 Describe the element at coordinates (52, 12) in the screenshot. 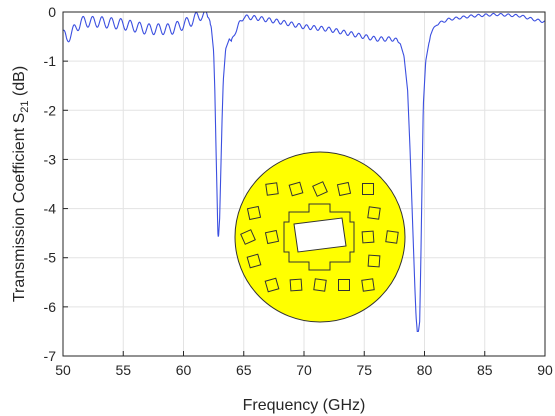

I see `y-tick-label: 0` at that location.